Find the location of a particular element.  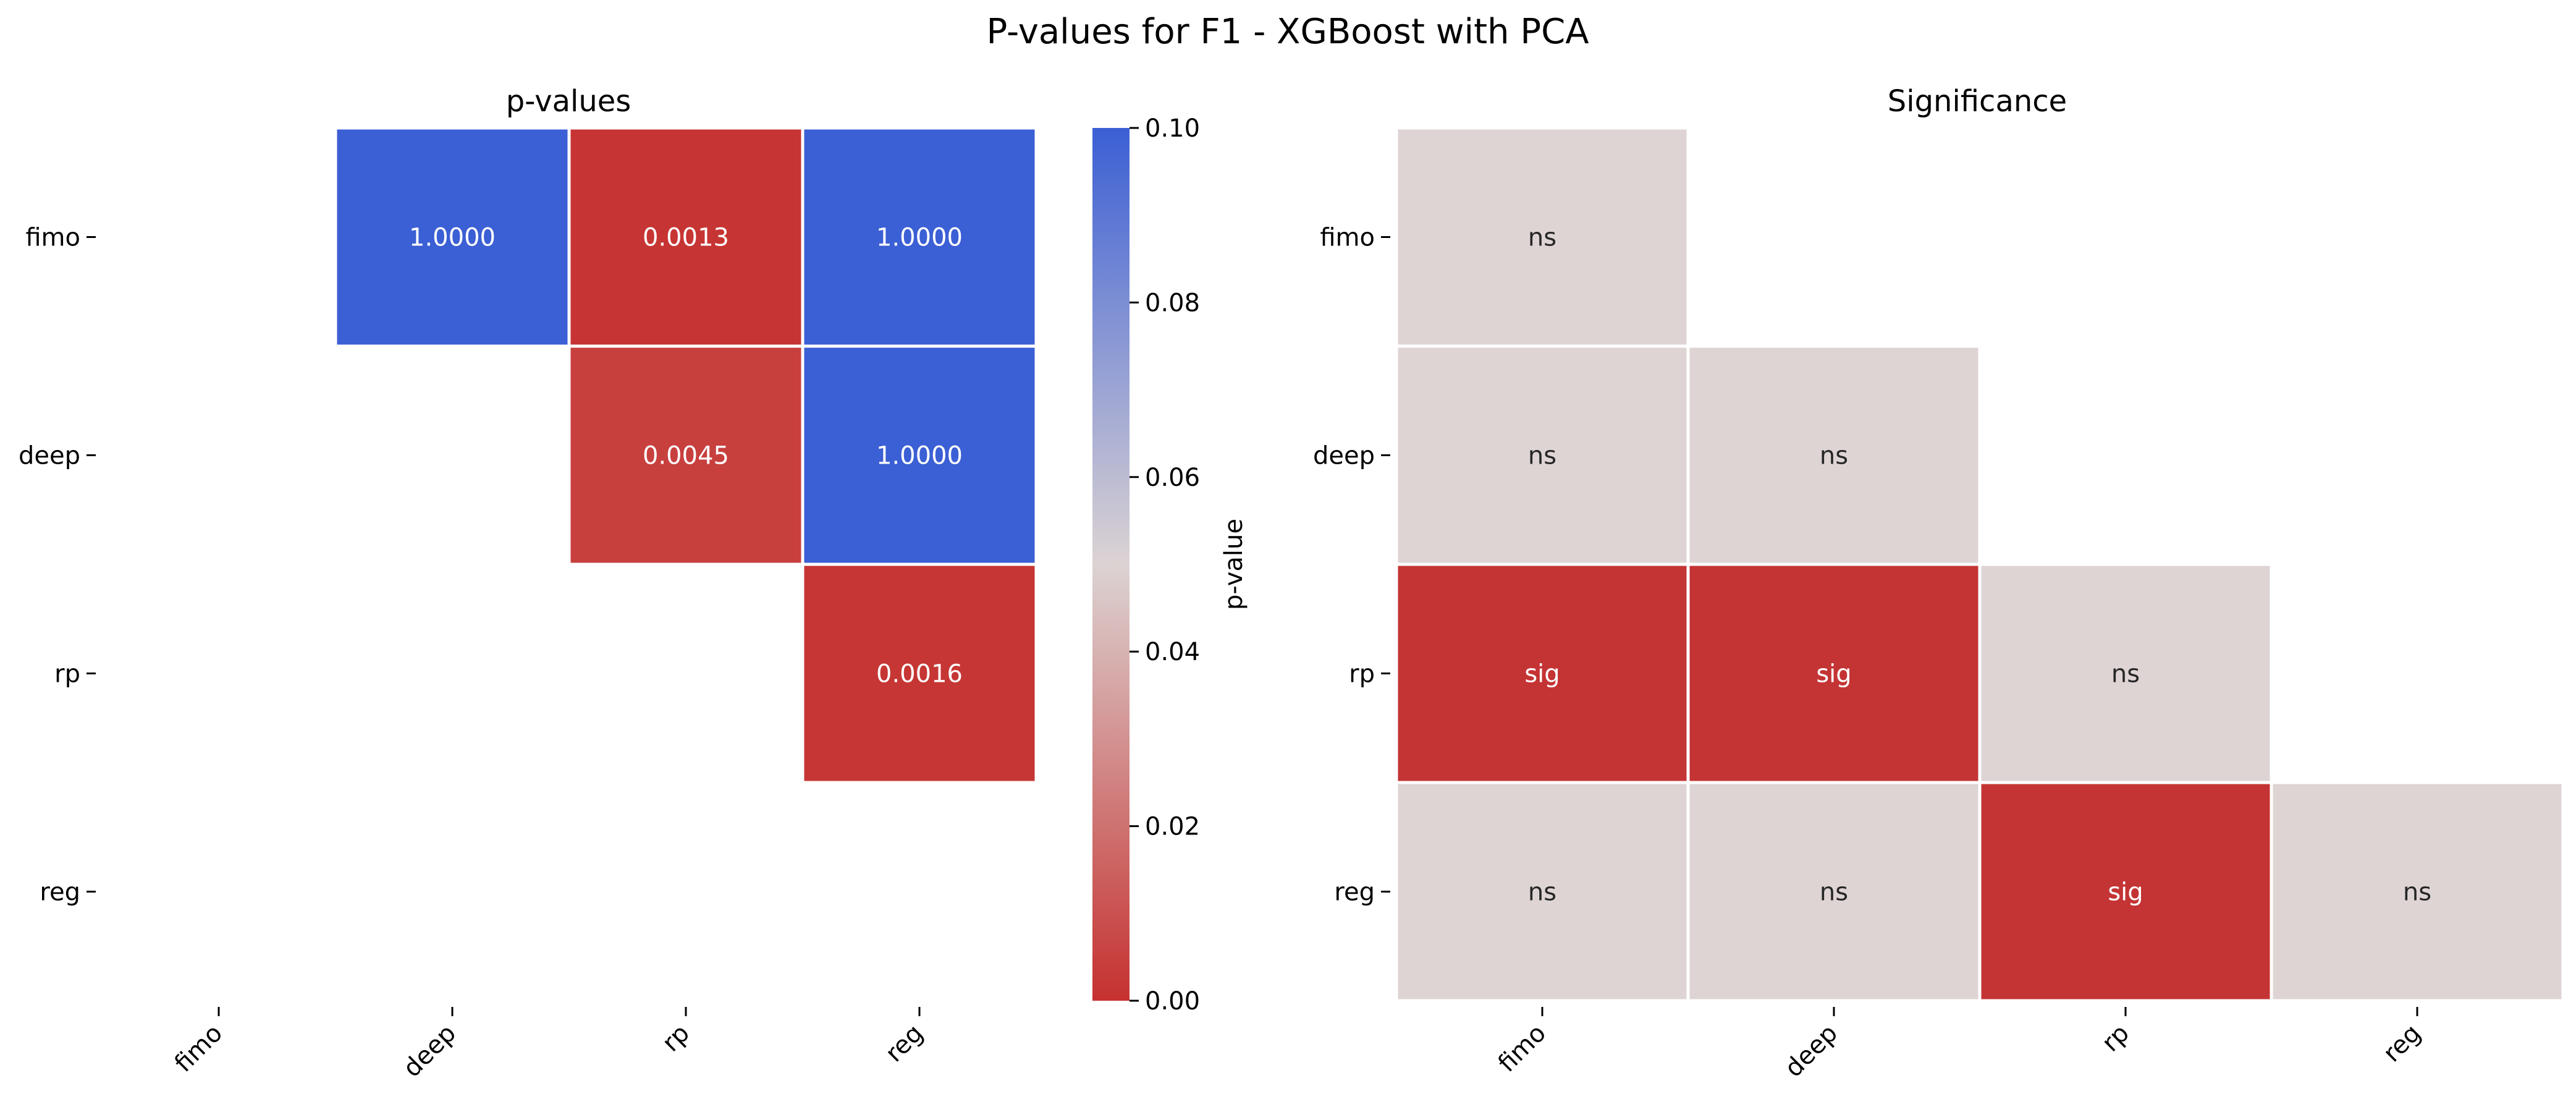

colorbar-label: p-value is located at coordinates (1234, 565).